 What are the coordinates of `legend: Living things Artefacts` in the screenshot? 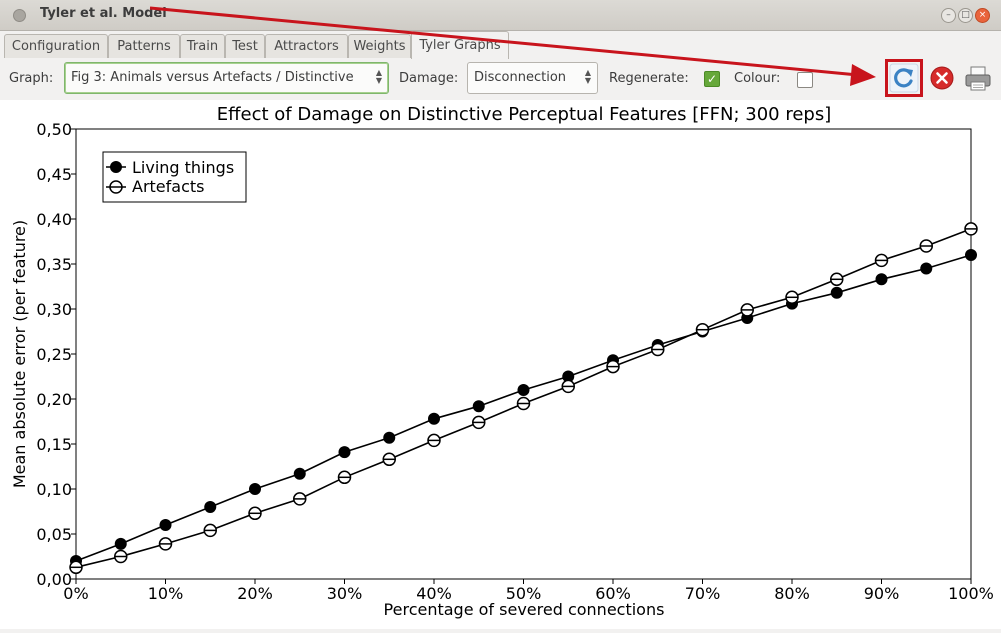 It's located at (174, 177).